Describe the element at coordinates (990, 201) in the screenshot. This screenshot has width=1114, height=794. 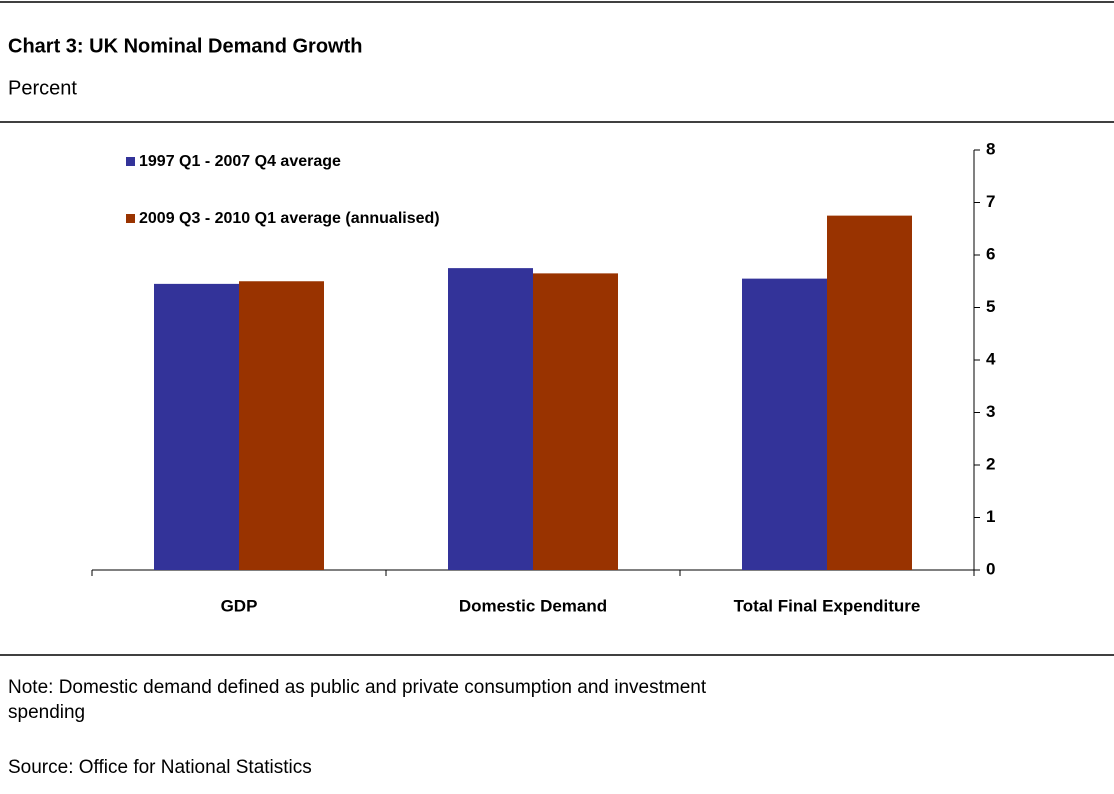
I see `y-tick-label: 7` at that location.